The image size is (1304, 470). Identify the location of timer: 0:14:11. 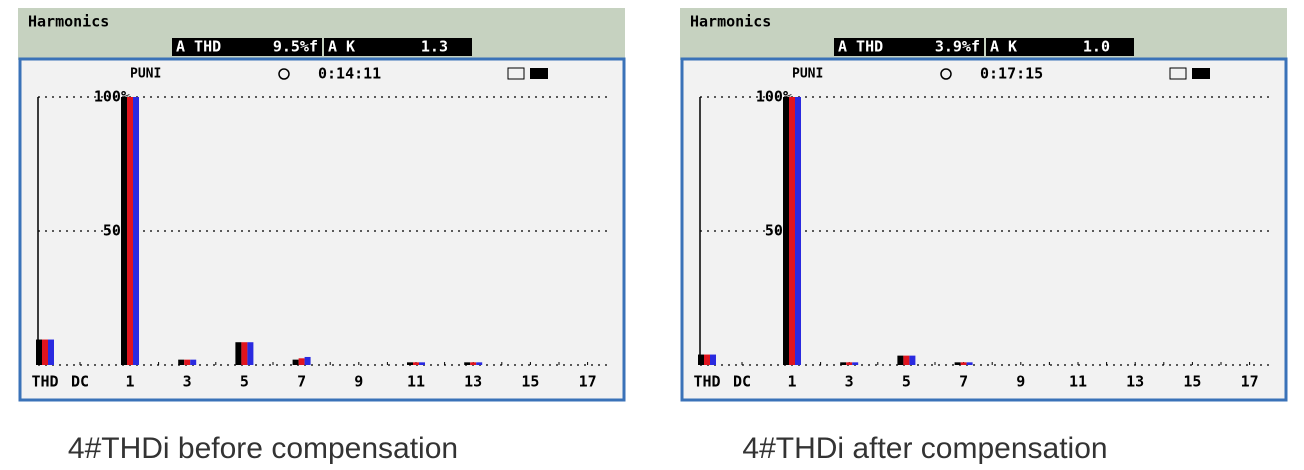
(349, 74).